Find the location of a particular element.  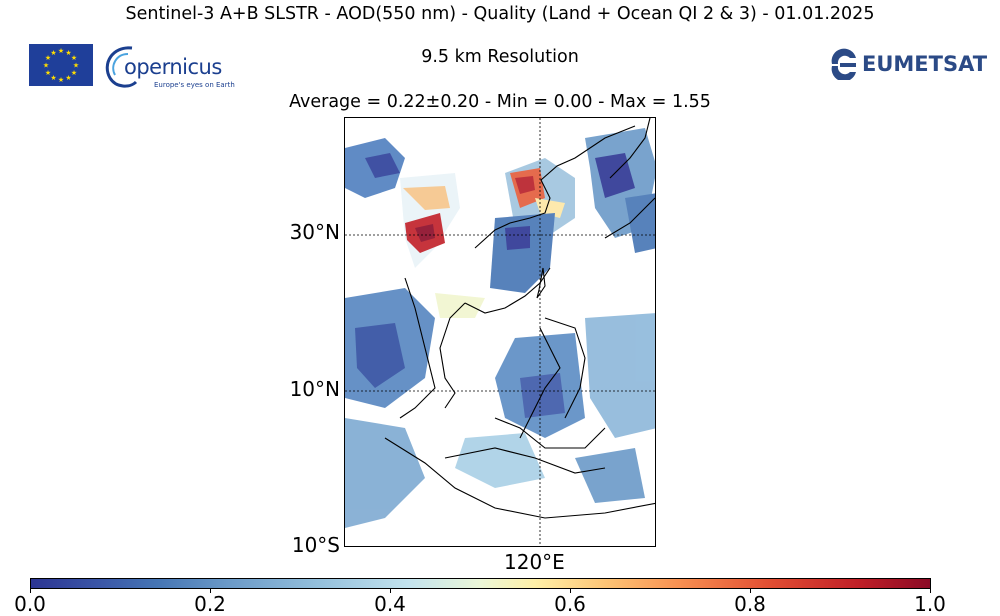

copernicus-swoosh-icon is located at coordinates (121, 67).